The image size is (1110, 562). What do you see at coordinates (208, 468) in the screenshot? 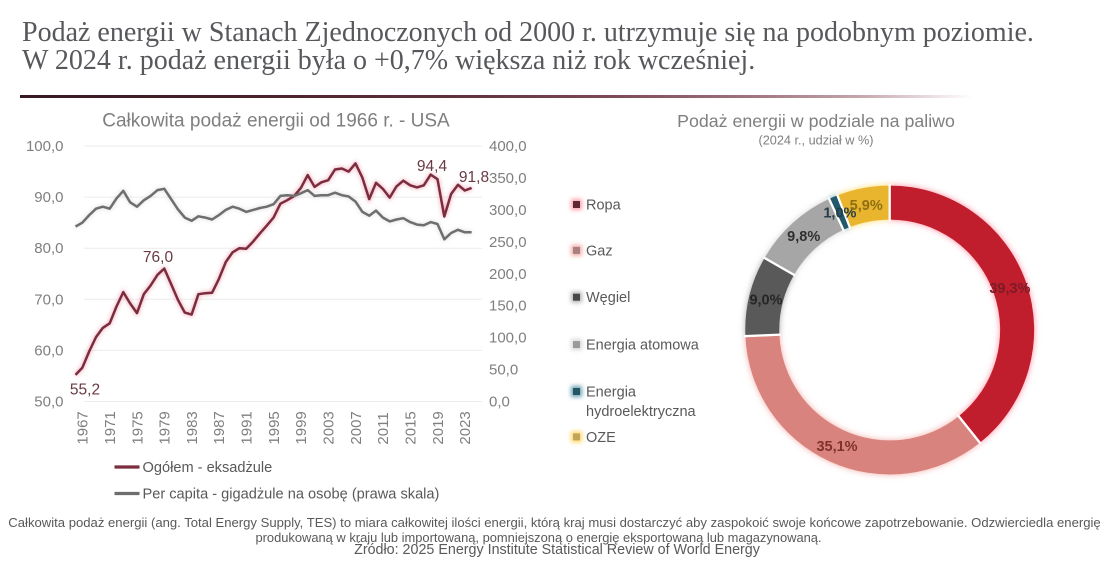
I see `svg-text: Ogółem - eksadżule` at bounding box center [208, 468].